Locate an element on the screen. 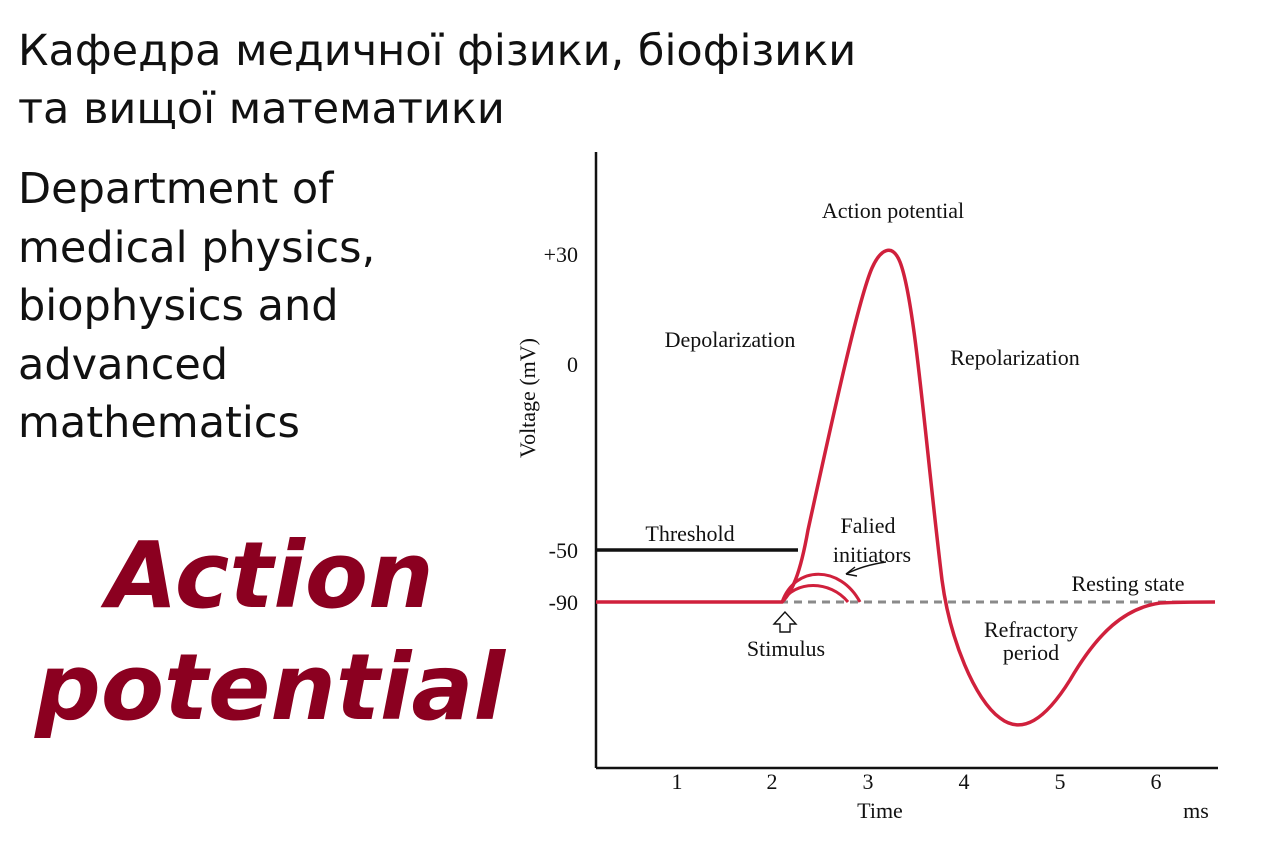 The image size is (1282, 841). heading-english-line-5: mathematics is located at coordinates (159, 423).